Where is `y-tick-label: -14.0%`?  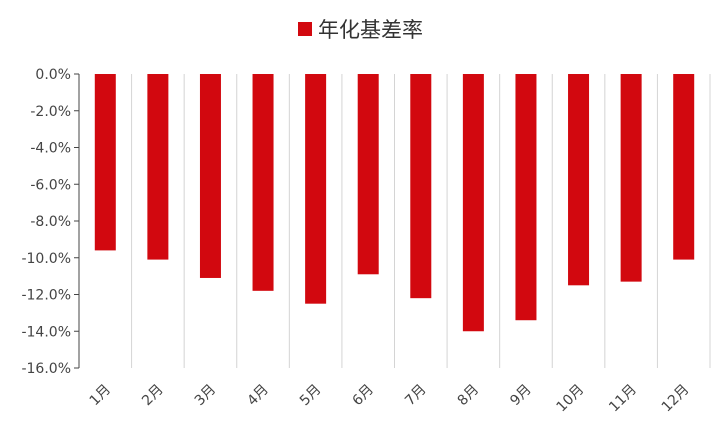 y-tick-label: -14.0% is located at coordinates (46, 332).